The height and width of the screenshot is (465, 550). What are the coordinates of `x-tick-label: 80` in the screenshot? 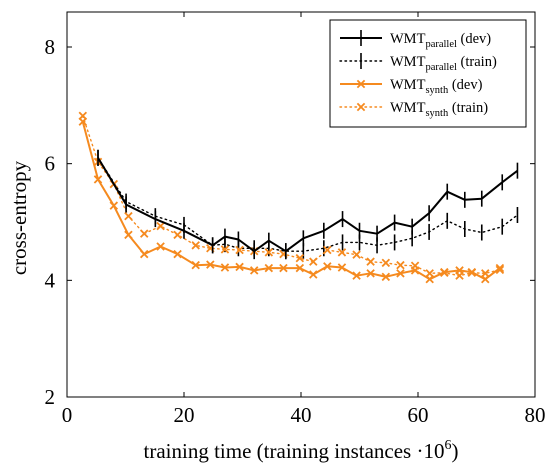 It's located at (535, 415).